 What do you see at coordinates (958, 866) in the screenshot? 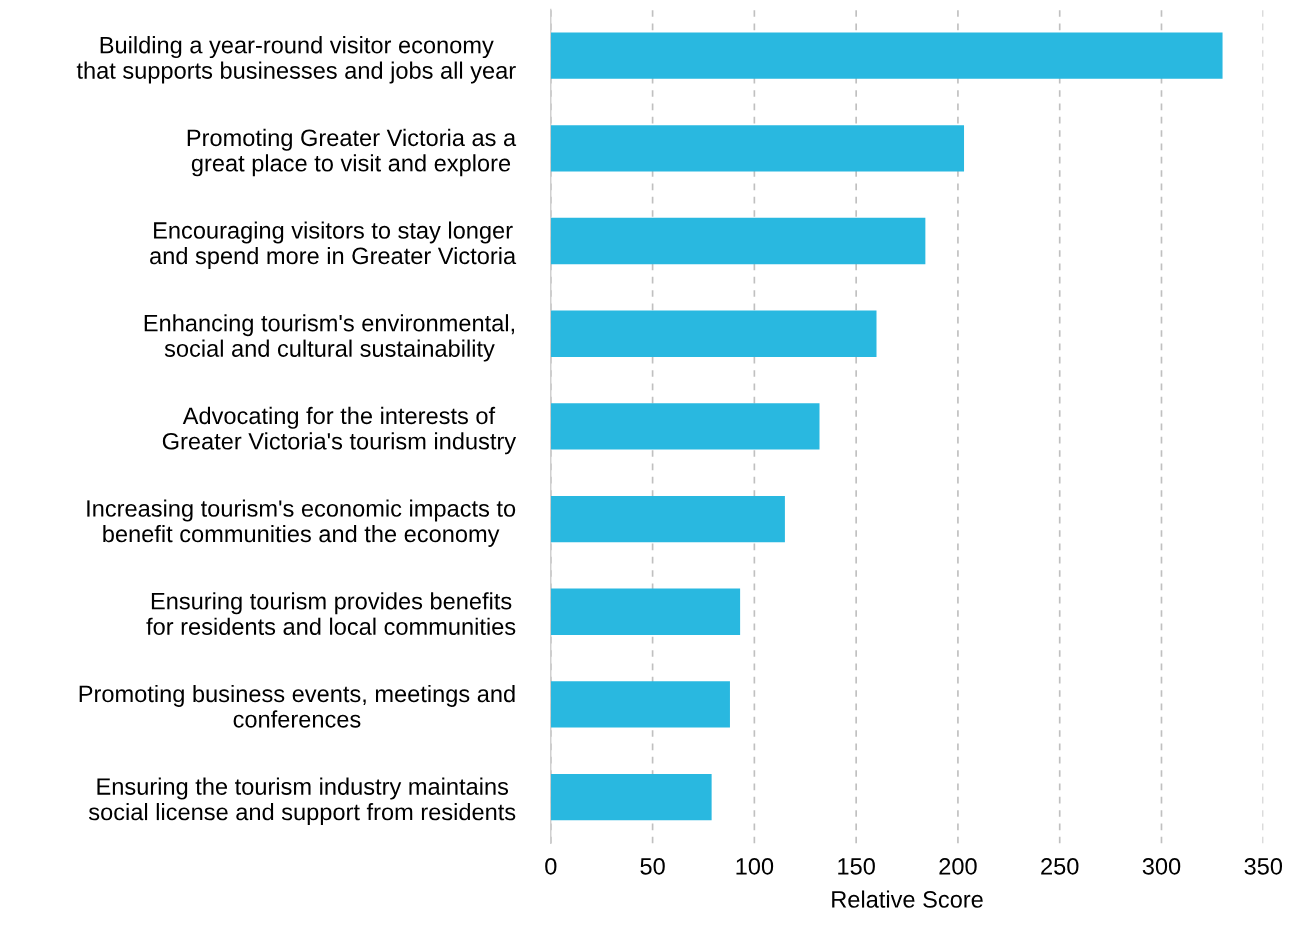
I see `x-tick-label: 200` at bounding box center [958, 866].